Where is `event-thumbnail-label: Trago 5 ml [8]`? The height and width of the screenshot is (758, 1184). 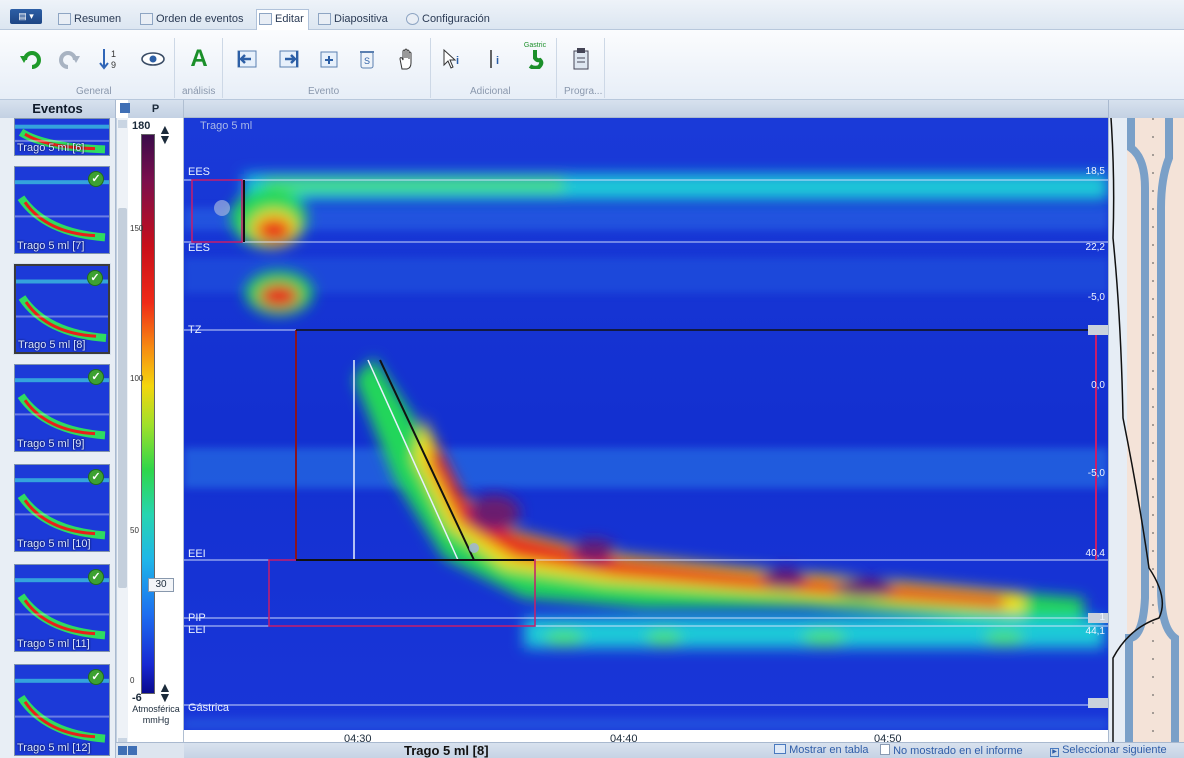
event-thumbnail-label: Trago 5 ml [8] is located at coordinates (52, 345).